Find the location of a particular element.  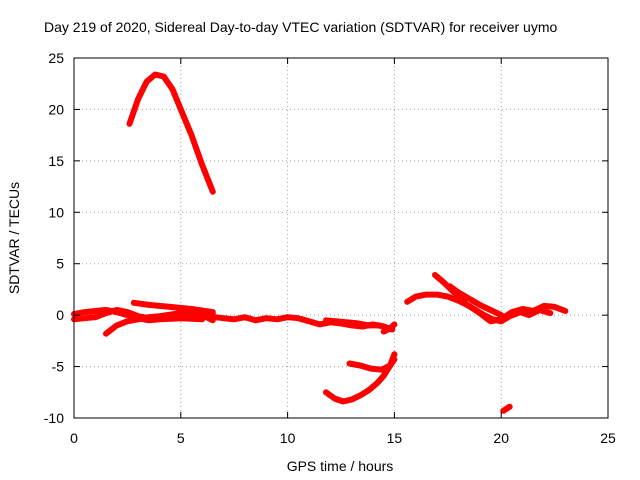

series-arc-zero-c is located at coordinates (159, 323).